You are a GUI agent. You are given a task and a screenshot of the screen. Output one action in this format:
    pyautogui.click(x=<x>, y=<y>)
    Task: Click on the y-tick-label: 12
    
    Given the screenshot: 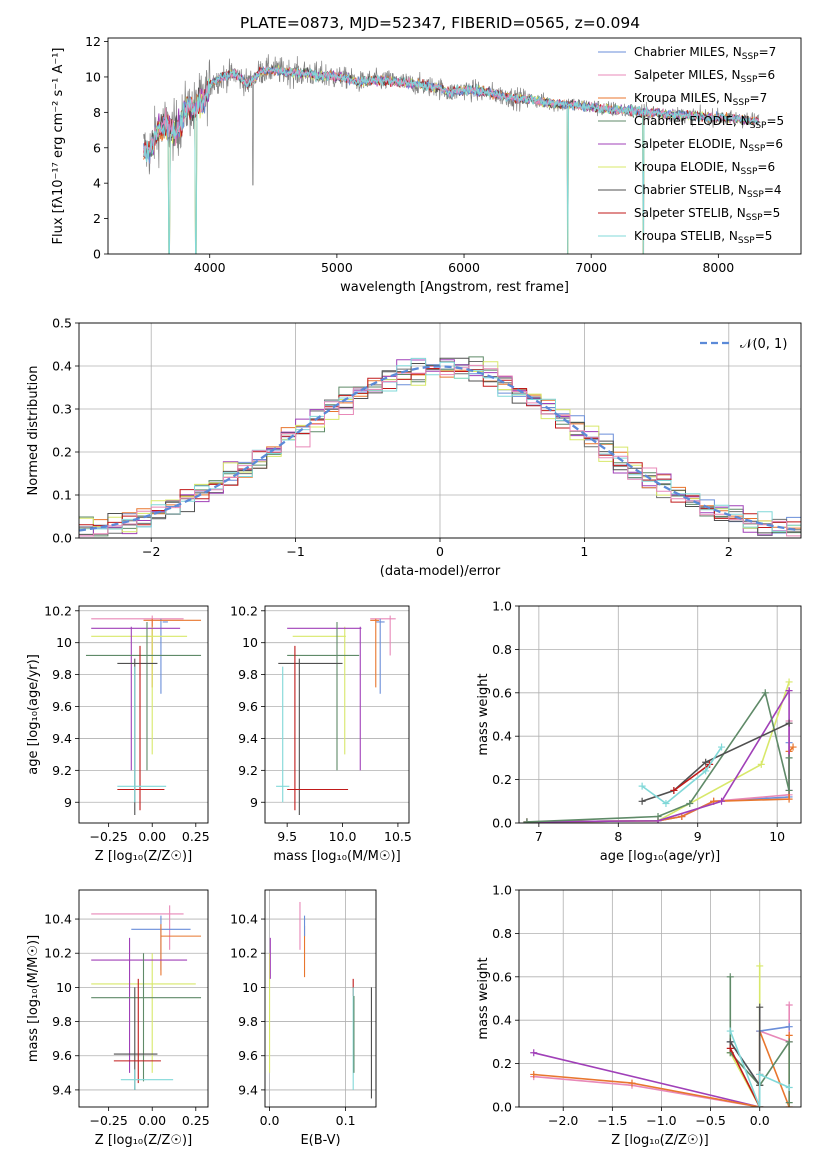 What is the action you would take?
    pyautogui.click(x=93, y=41)
    